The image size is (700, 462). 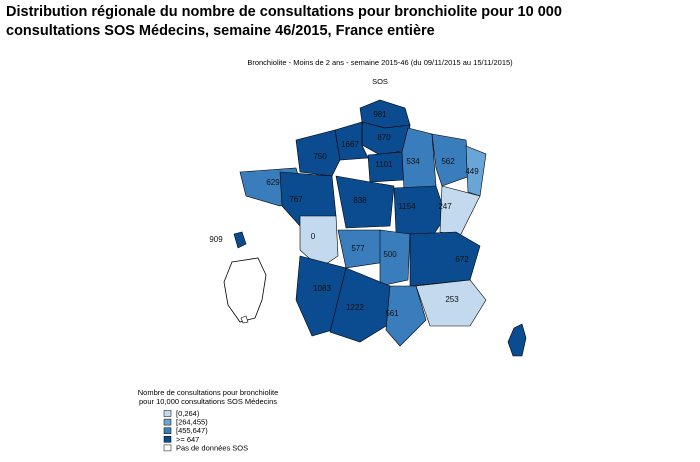 What do you see at coordinates (313, 236) in the screenshot?
I see `region-value: 0` at bounding box center [313, 236].